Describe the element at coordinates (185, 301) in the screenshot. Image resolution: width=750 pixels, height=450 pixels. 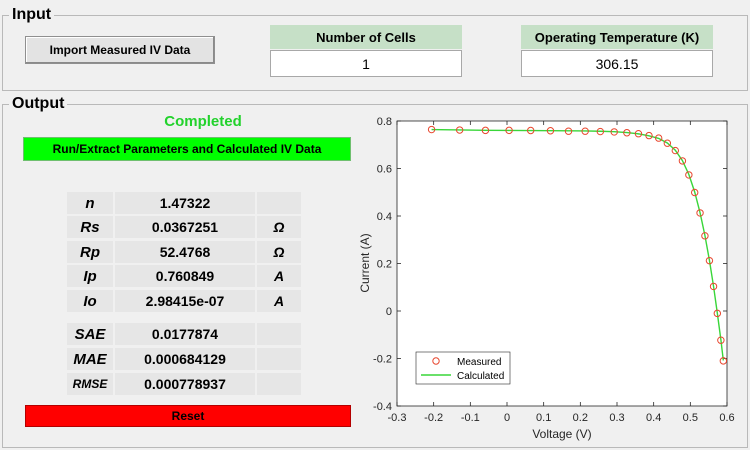
I see `param-value: 2.98415e-07` at that location.